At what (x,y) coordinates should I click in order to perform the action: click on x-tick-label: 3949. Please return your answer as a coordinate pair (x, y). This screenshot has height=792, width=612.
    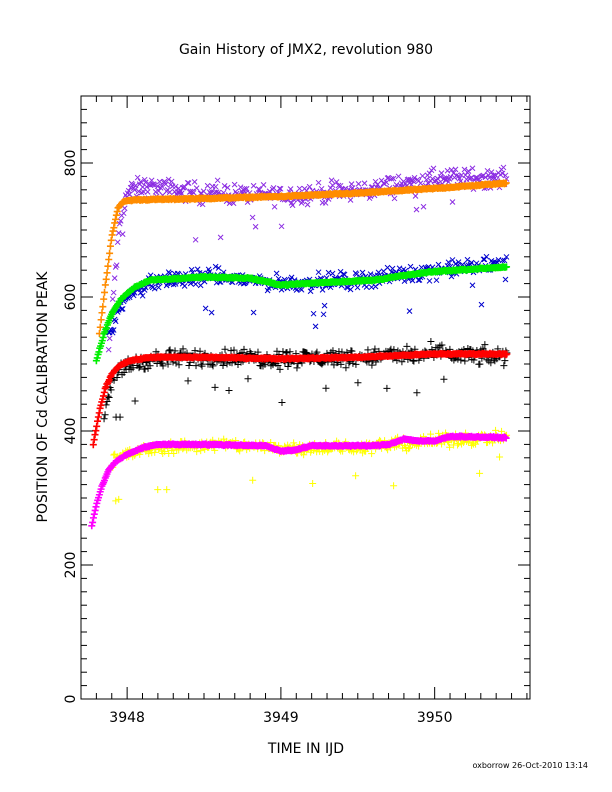
    Looking at the image, I should click on (281, 718).